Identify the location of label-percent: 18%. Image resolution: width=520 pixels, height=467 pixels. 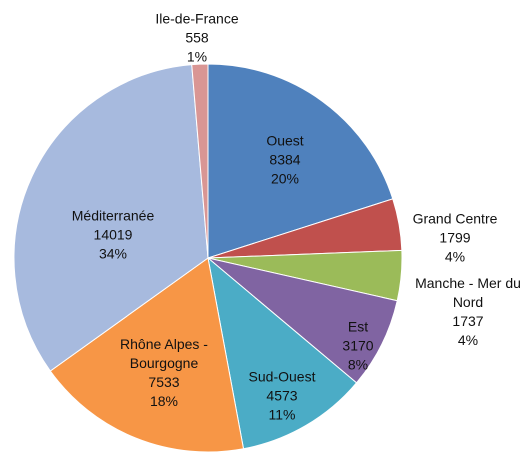
(164, 401).